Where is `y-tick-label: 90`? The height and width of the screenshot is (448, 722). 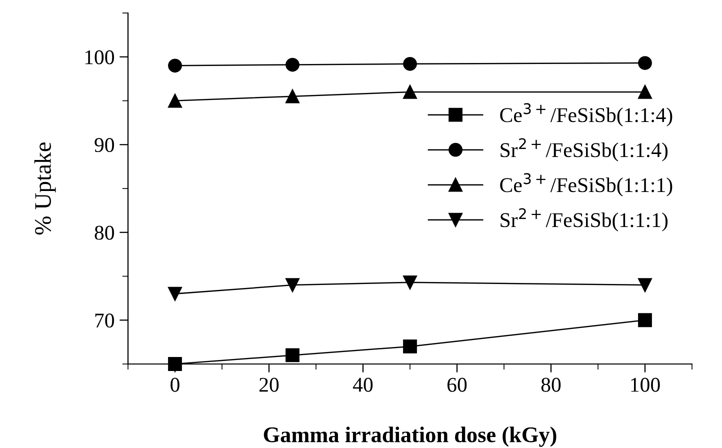
y-tick-label: 90 is located at coordinates (104, 145).